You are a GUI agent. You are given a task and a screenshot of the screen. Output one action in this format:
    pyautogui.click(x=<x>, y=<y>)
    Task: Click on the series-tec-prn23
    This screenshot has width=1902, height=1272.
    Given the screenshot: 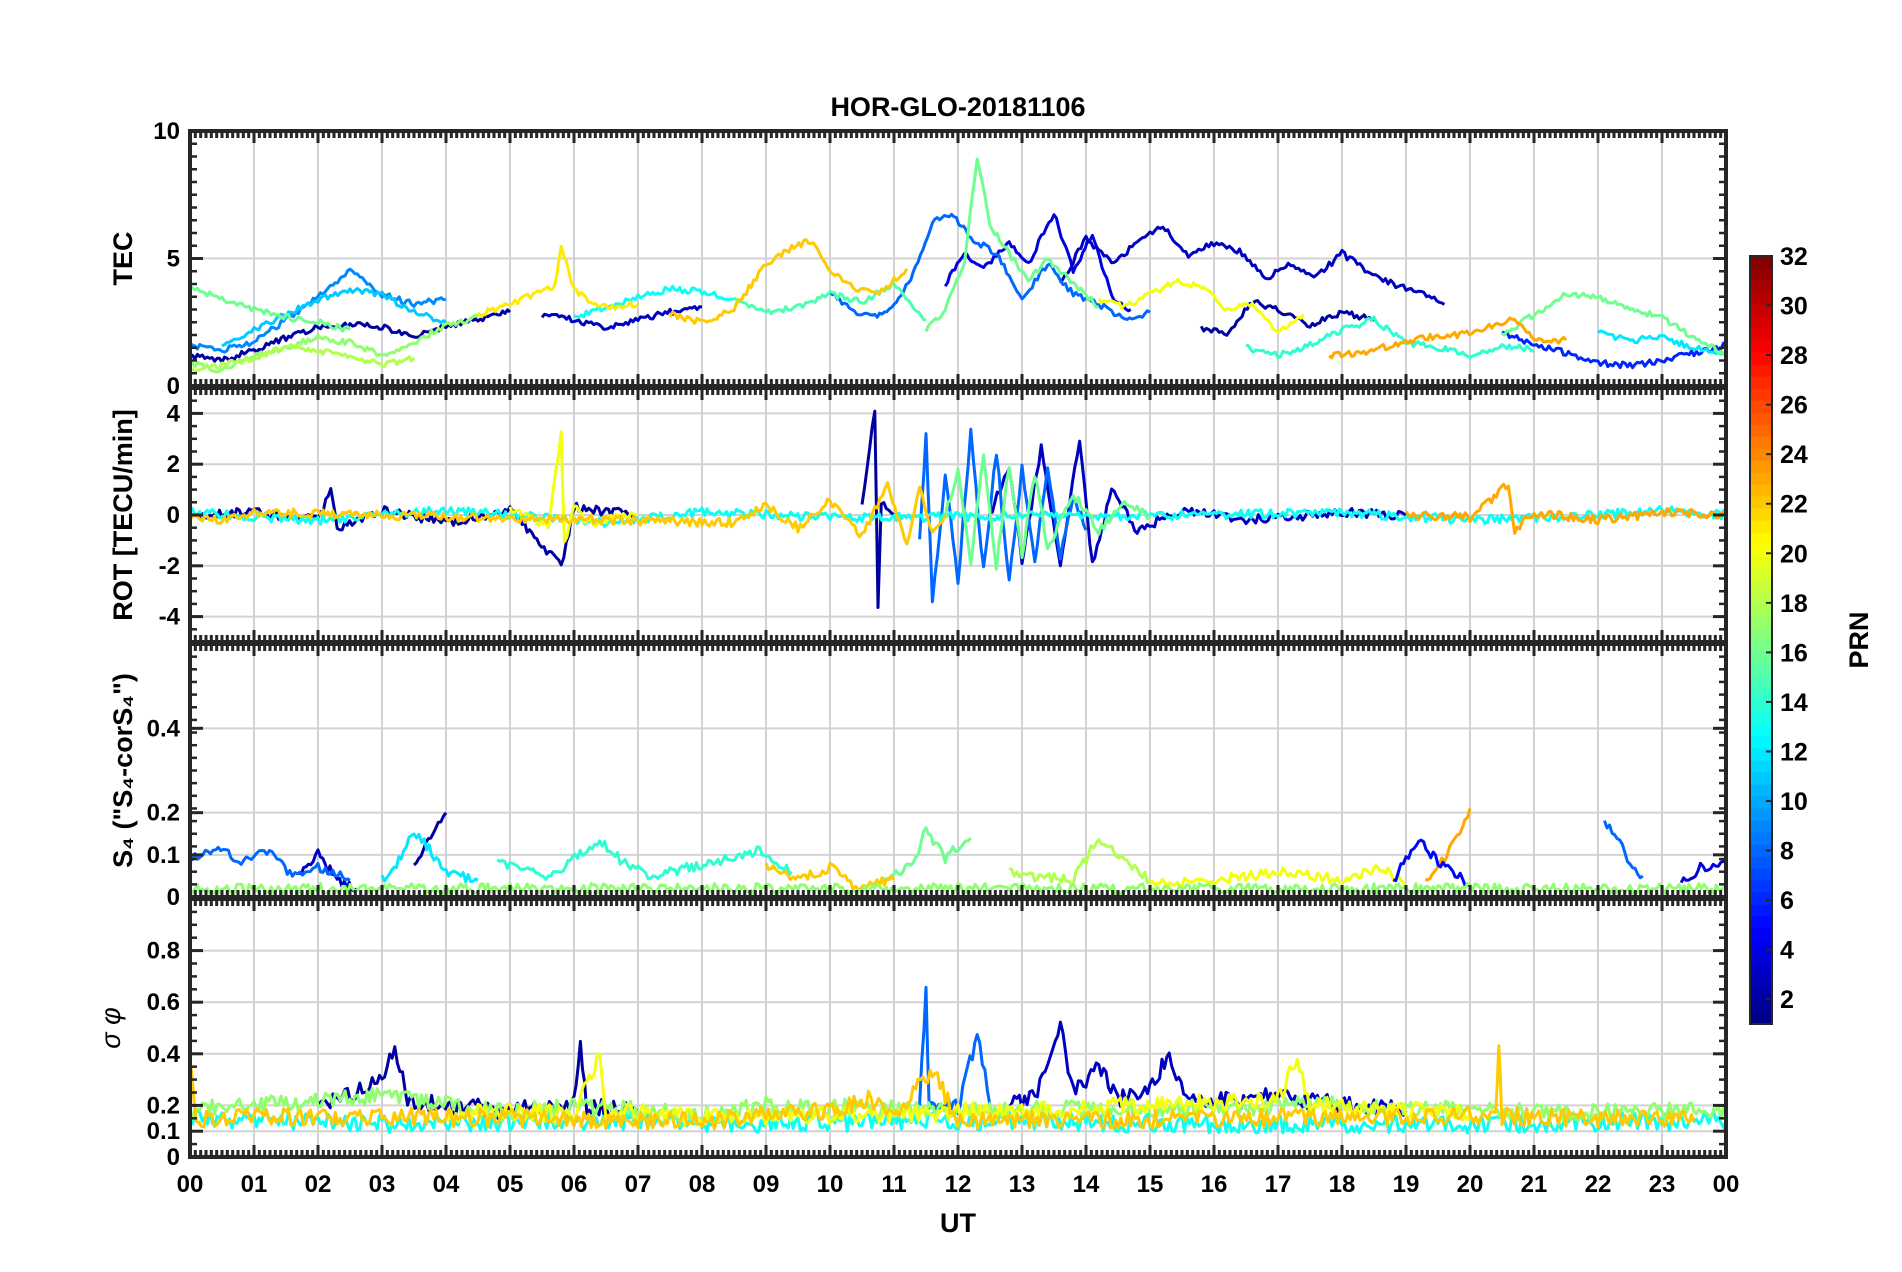 What is the action you would take?
    pyautogui.click(x=1448, y=338)
    